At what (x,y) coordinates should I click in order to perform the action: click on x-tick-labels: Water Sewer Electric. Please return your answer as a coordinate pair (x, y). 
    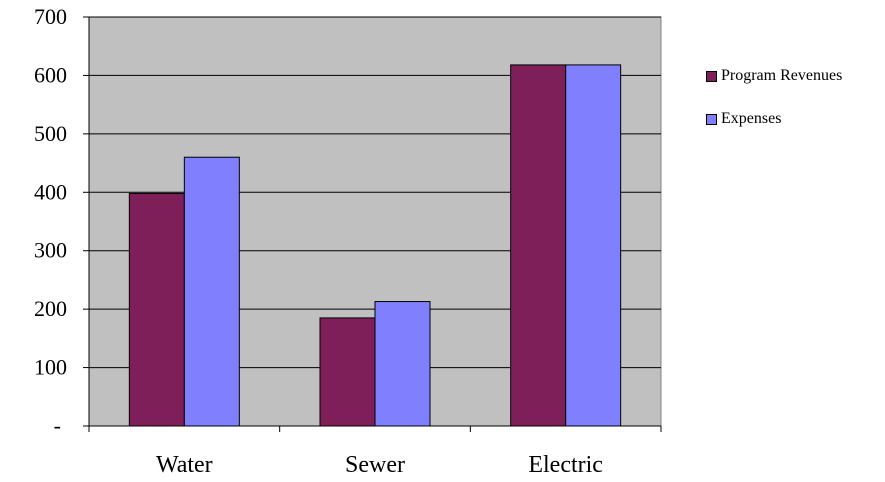
    Looking at the image, I should click on (379, 465).